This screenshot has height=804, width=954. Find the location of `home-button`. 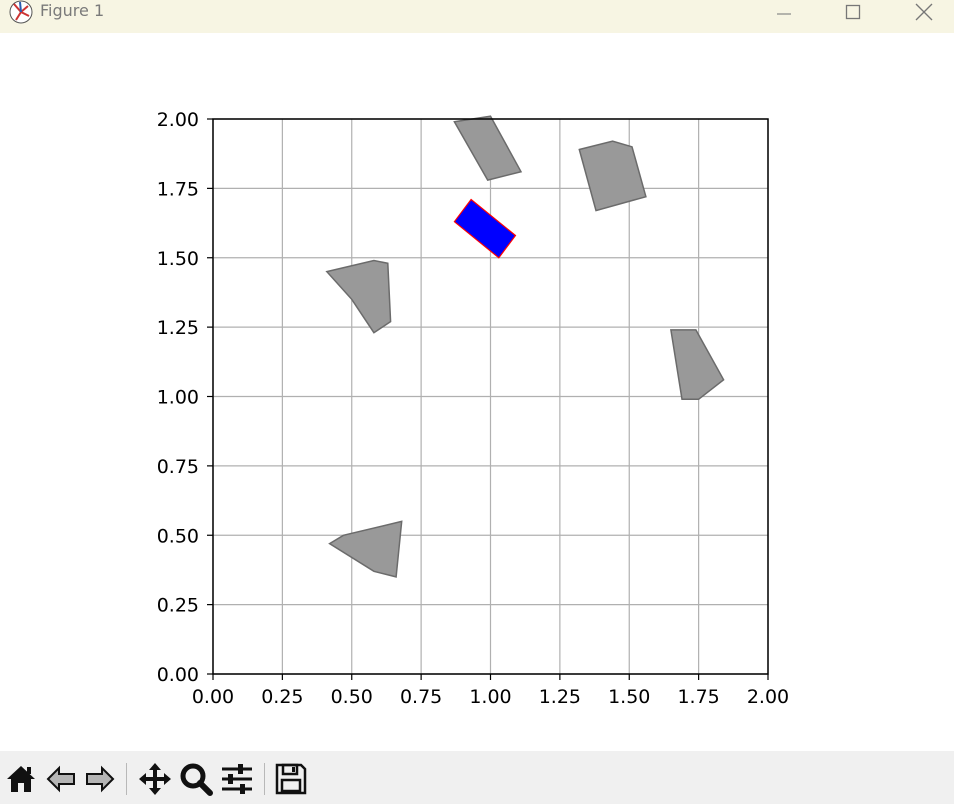

home-button is located at coordinates (21, 779).